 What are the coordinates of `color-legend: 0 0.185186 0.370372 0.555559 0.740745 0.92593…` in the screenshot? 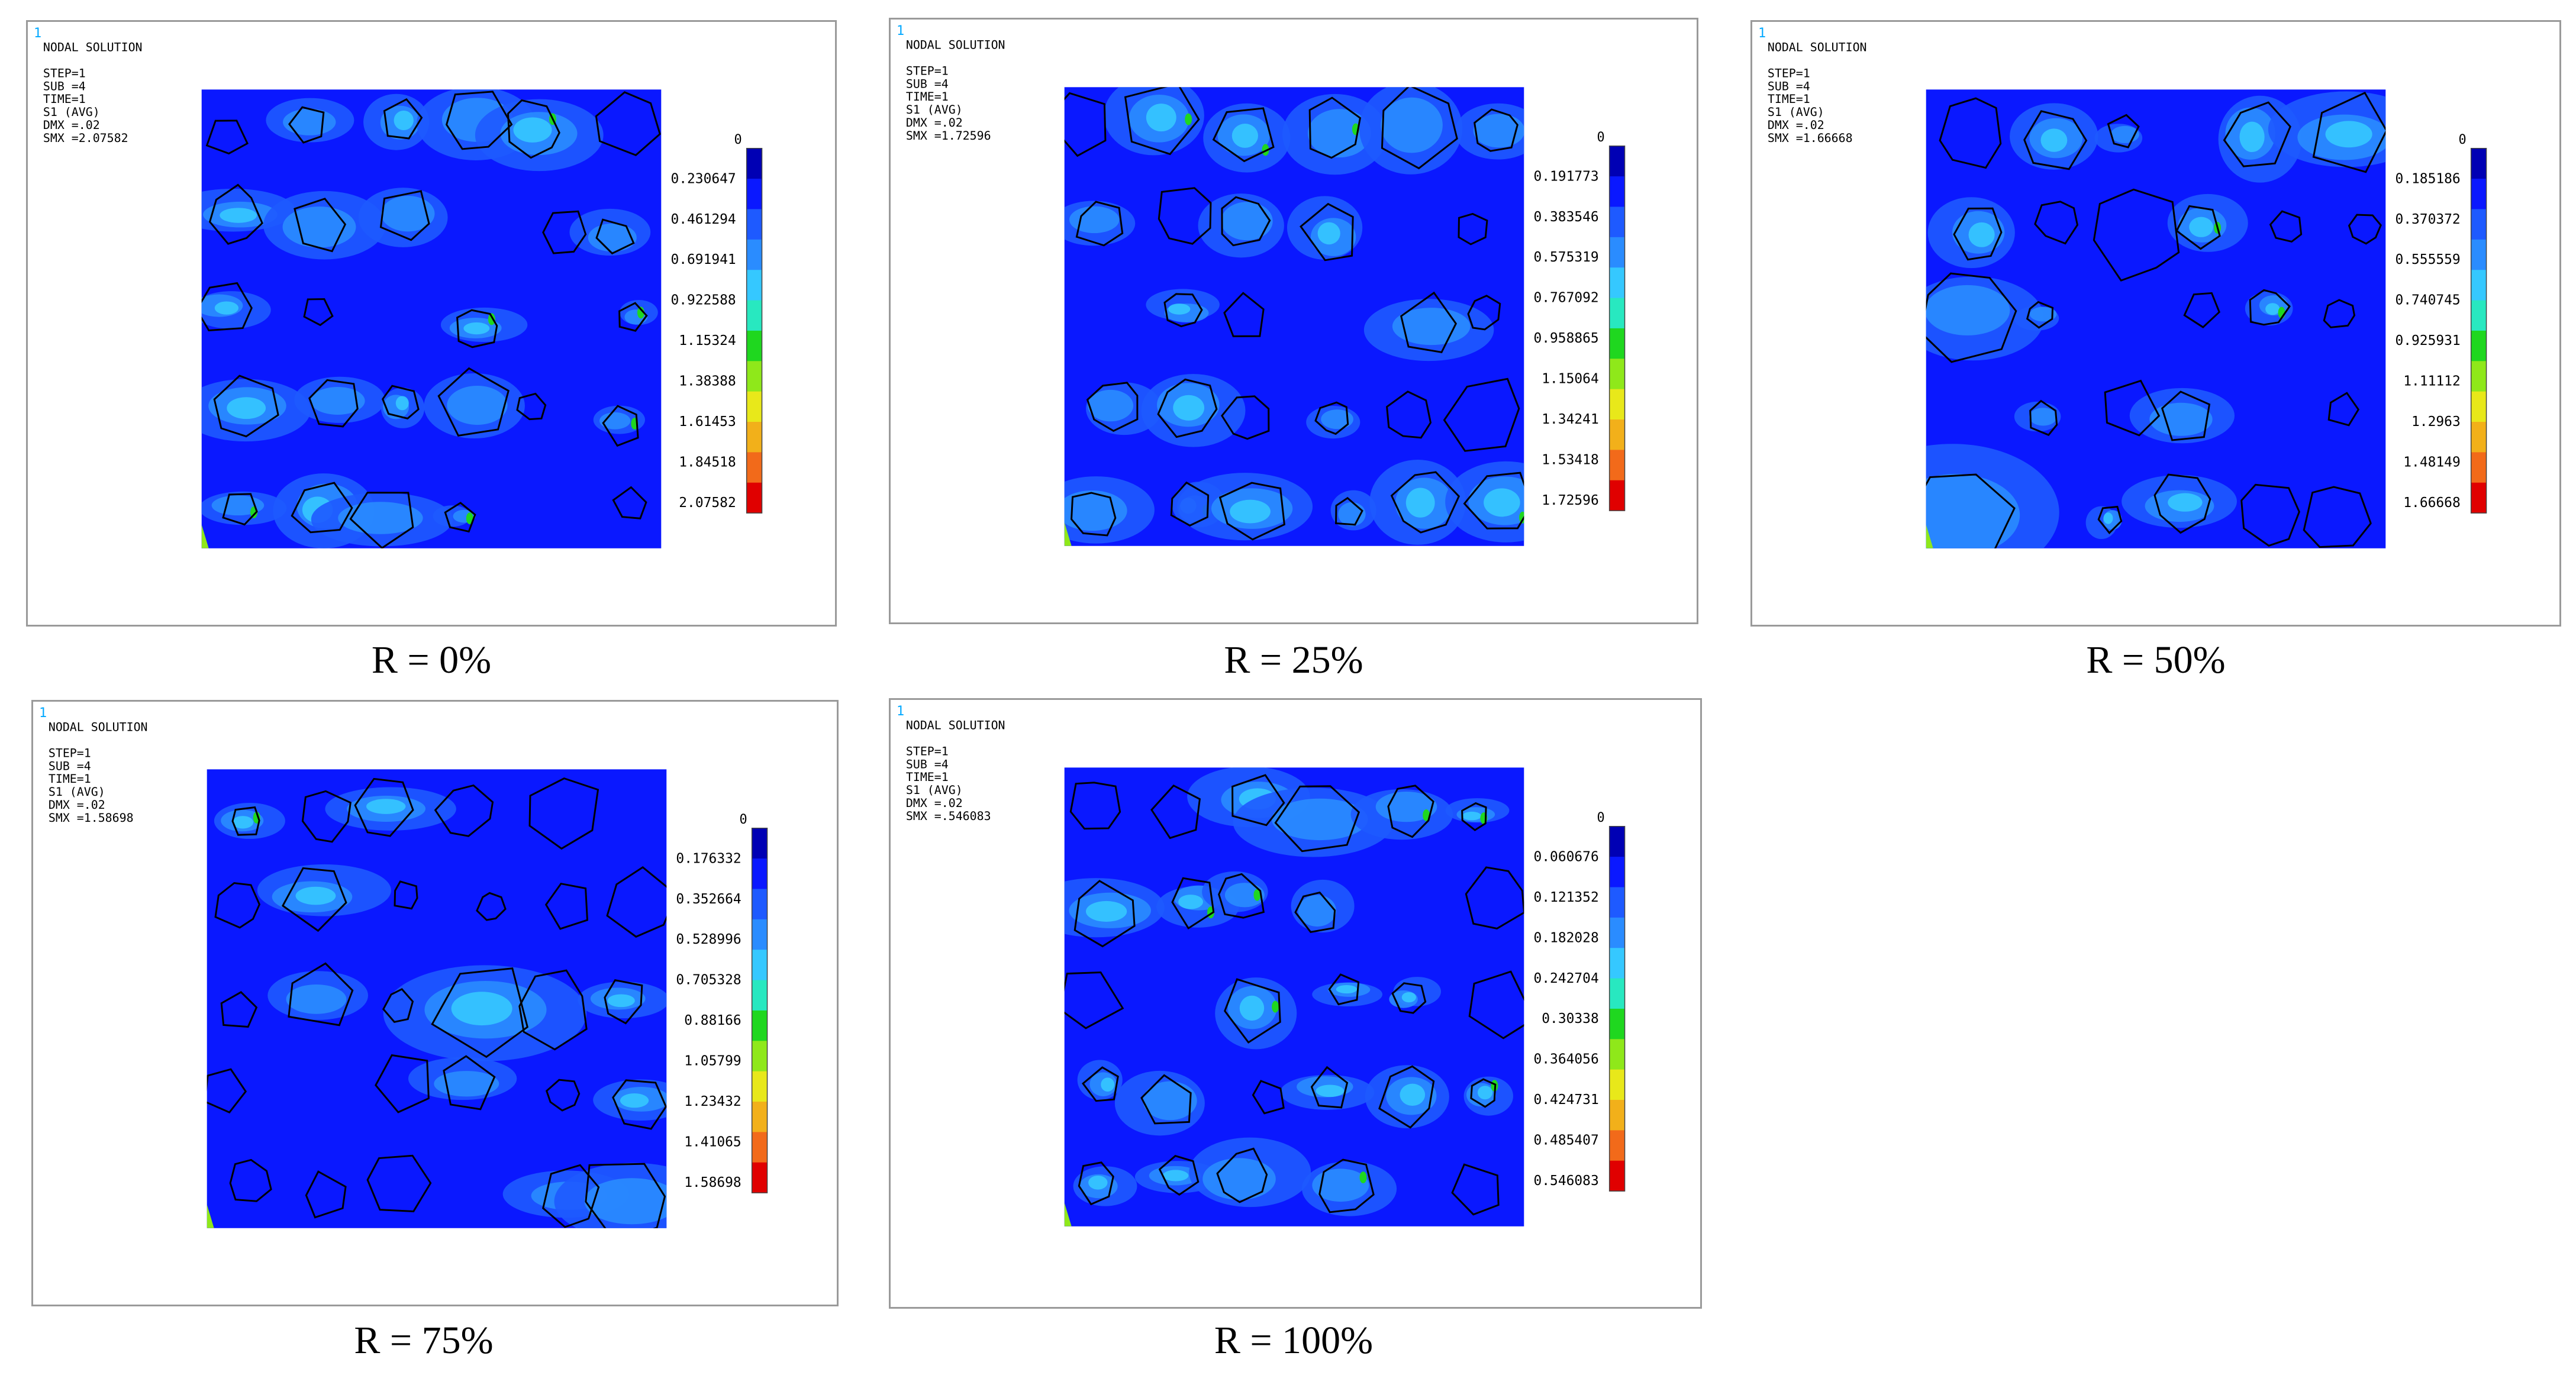 It's located at (2441, 323).